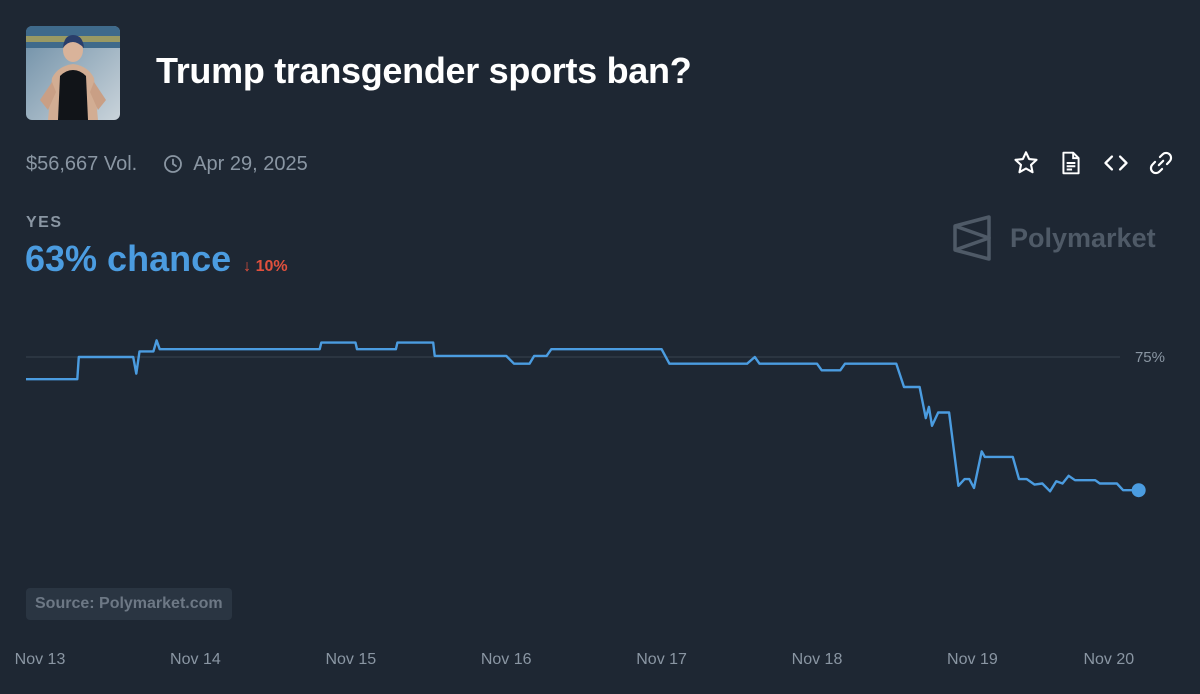  I want to click on x-tick-label: Nov 19, so click(972, 659).